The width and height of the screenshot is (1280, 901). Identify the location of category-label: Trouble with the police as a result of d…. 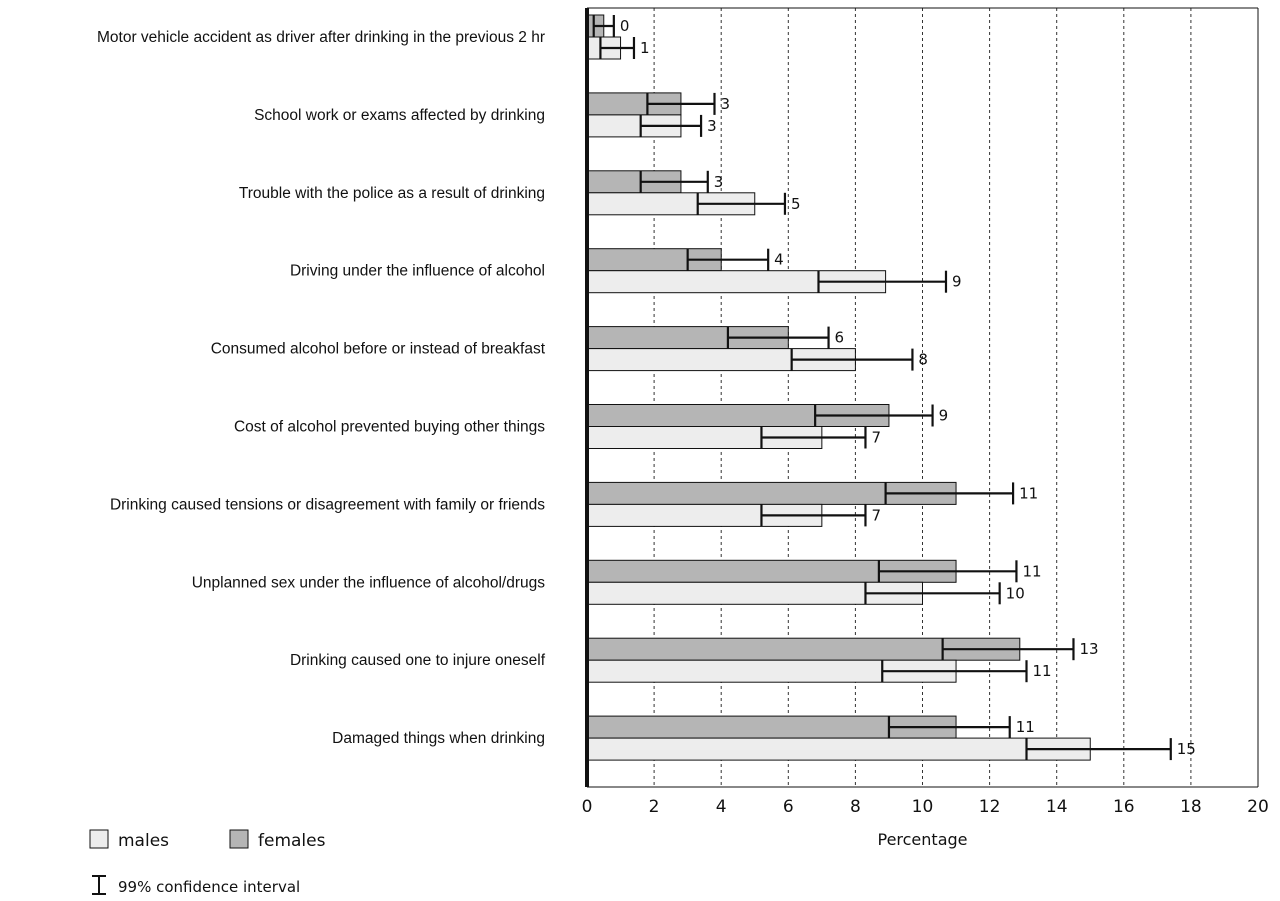
(392, 193).